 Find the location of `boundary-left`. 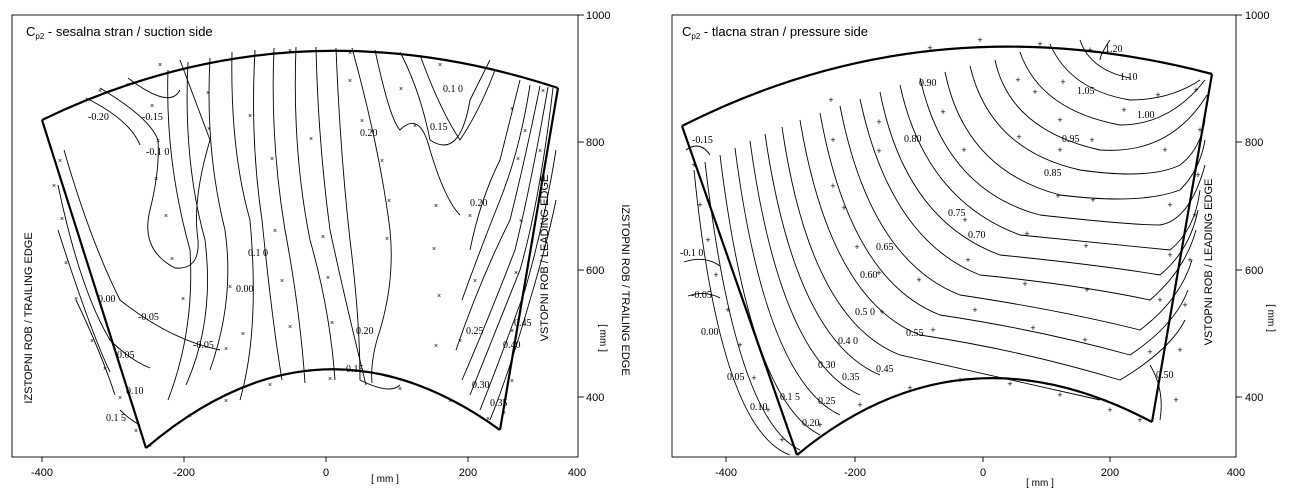

boundary-left is located at coordinates (739, 290).